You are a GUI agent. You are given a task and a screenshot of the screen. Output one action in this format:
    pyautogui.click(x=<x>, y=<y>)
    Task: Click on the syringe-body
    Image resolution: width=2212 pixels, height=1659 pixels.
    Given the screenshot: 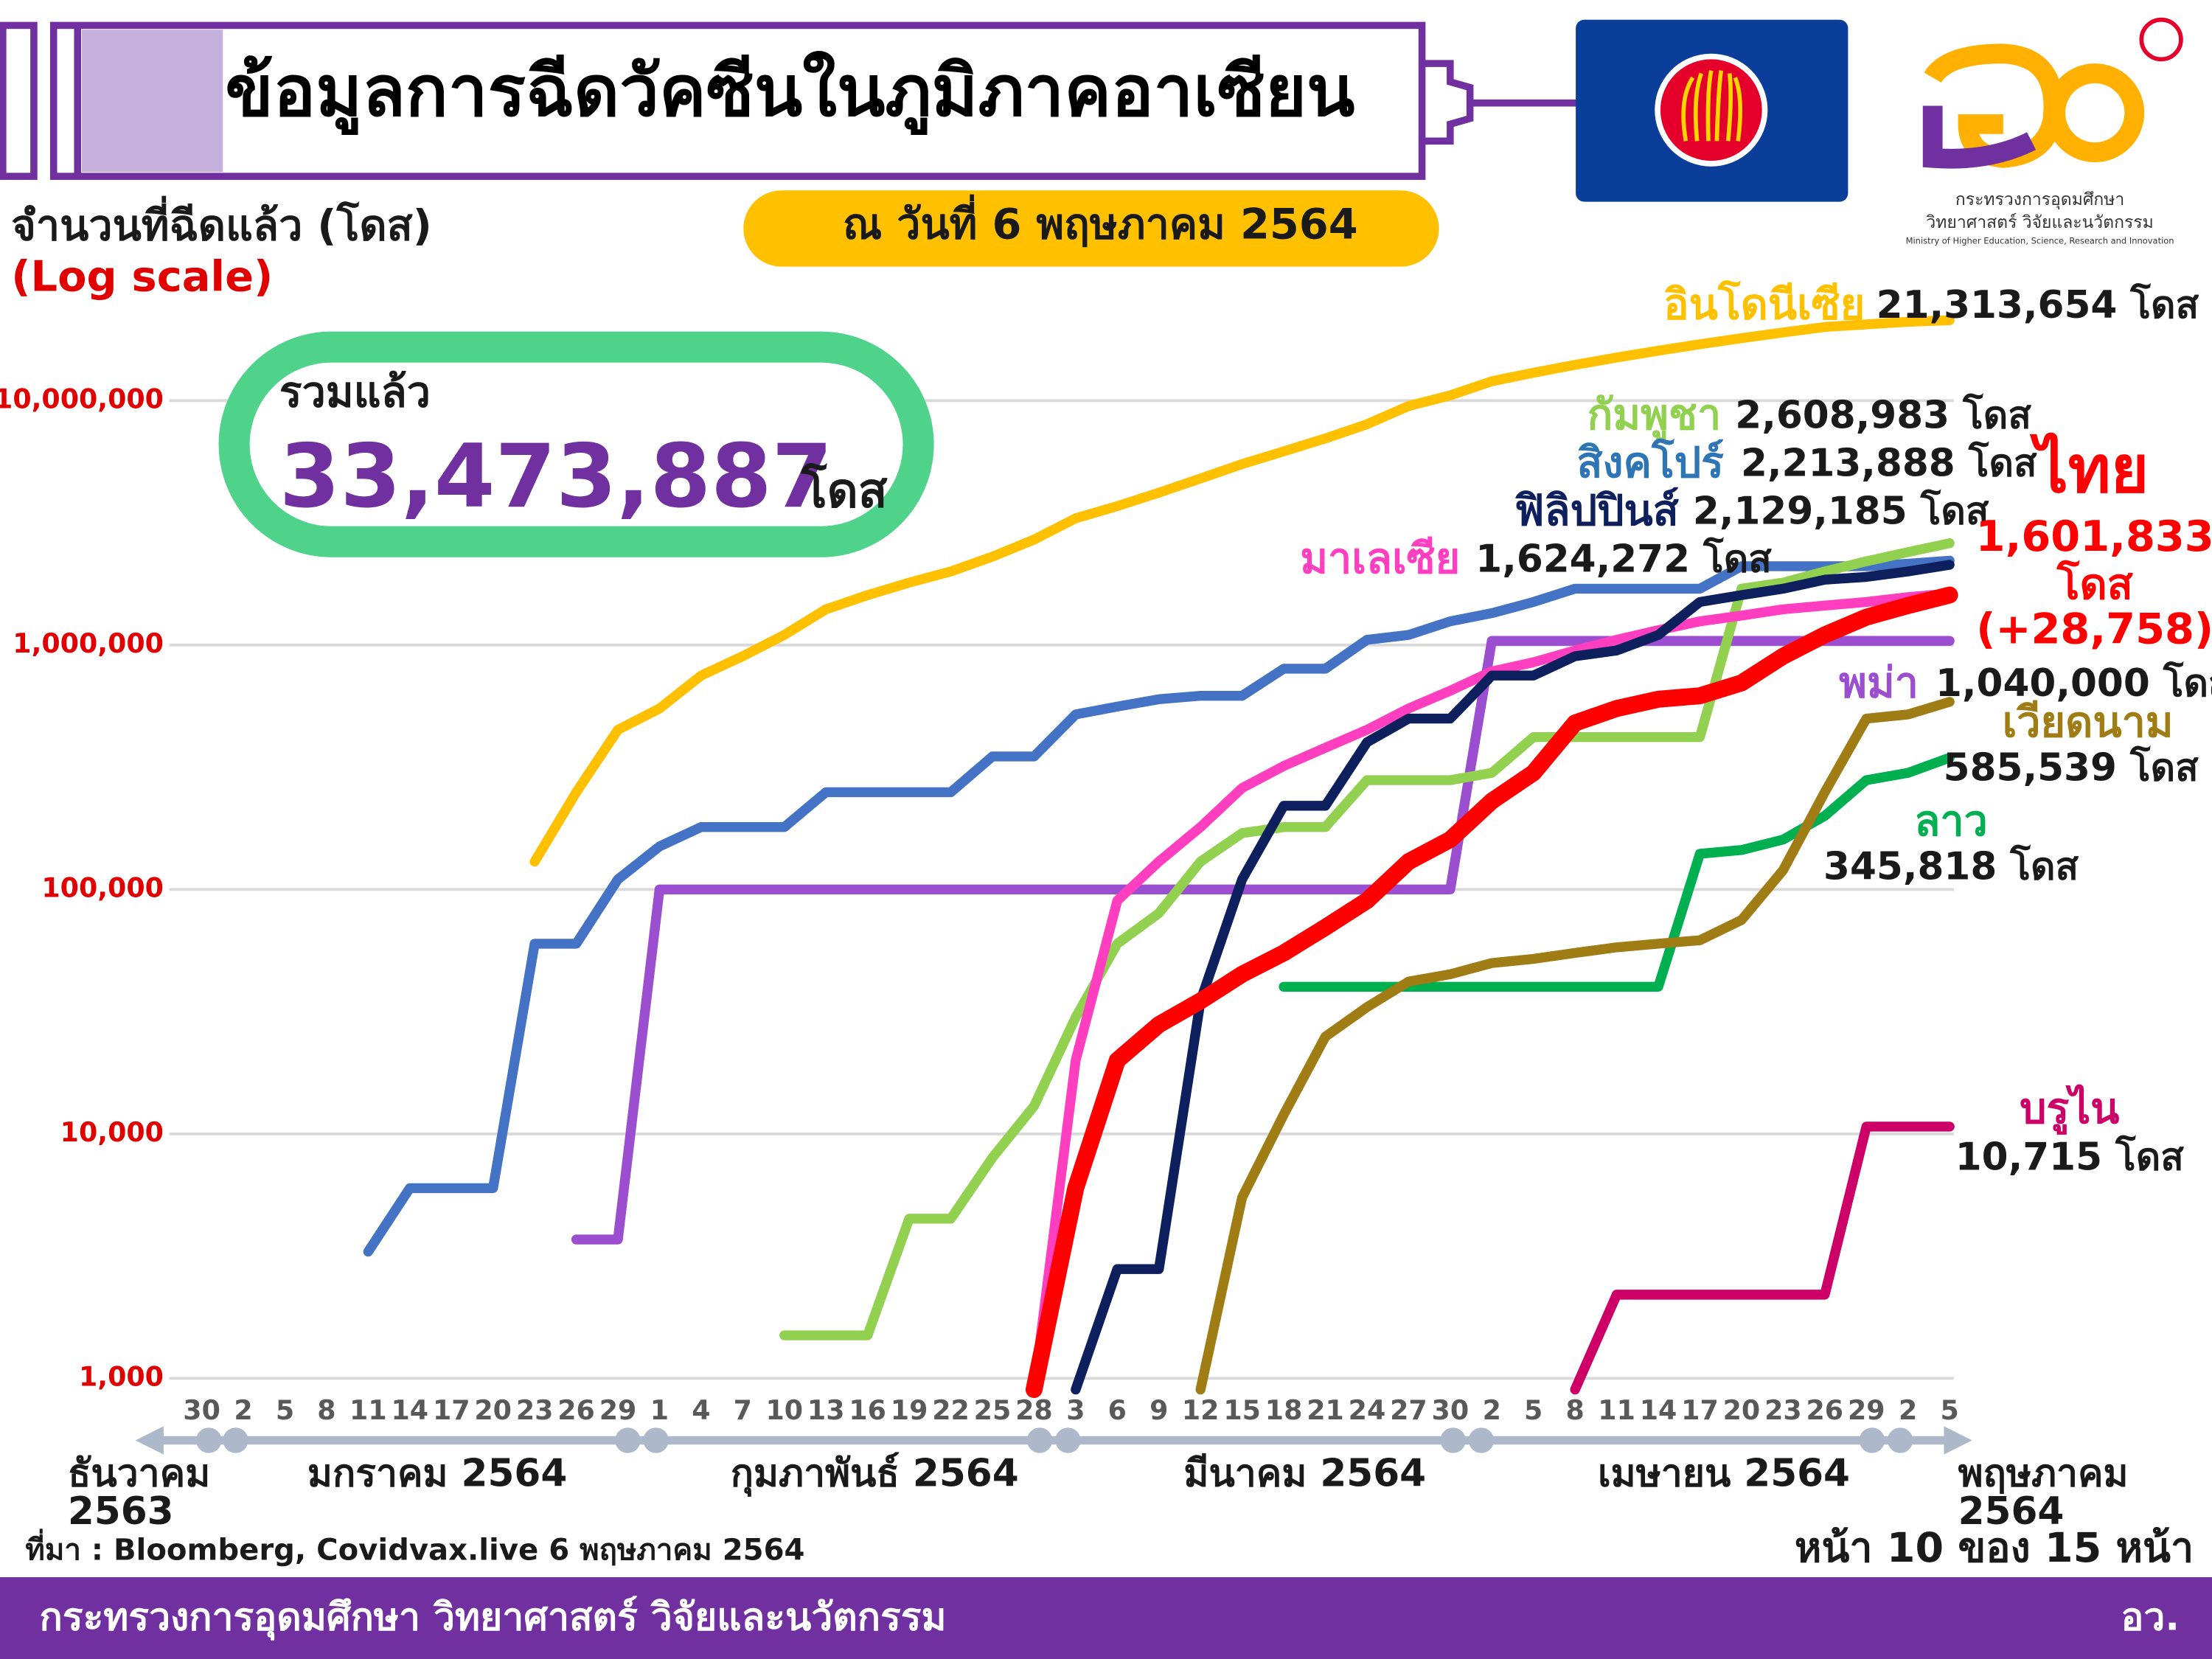 What is the action you would take?
    pyautogui.click(x=737, y=100)
    